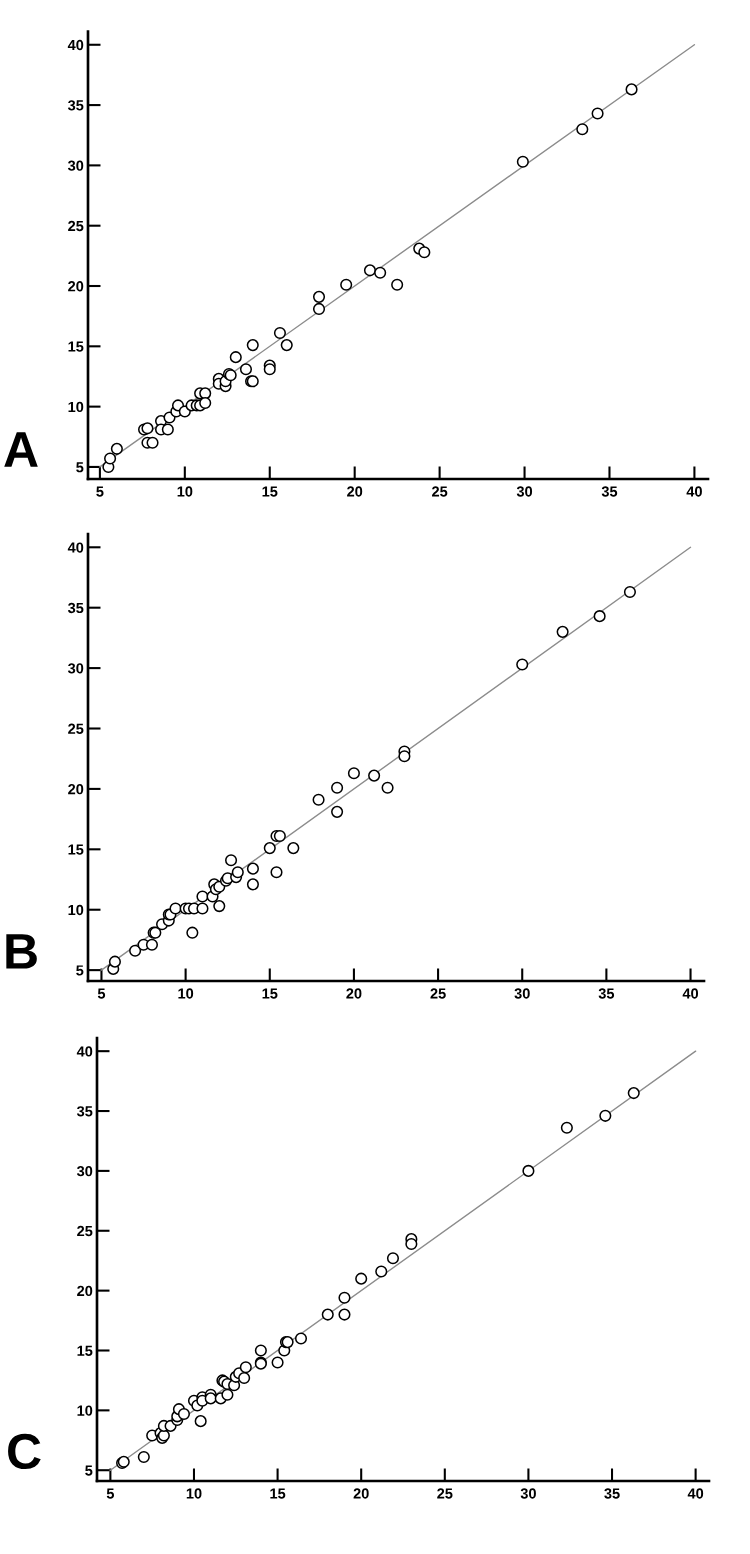 The height and width of the screenshot is (1554, 750). What do you see at coordinates (21, 951) in the screenshot?
I see `text: B` at bounding box center [21, 951].